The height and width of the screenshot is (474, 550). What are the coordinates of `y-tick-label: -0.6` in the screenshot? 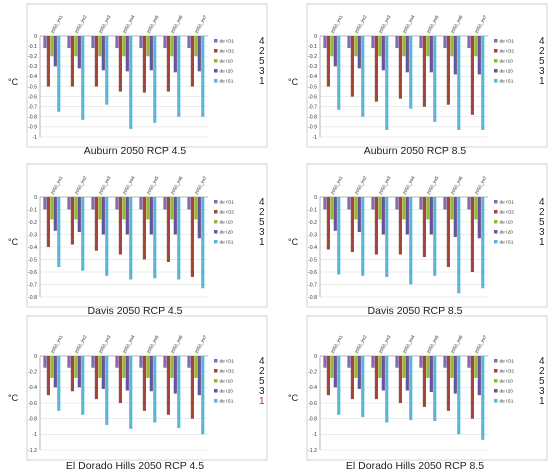 It's located at (32, 404).